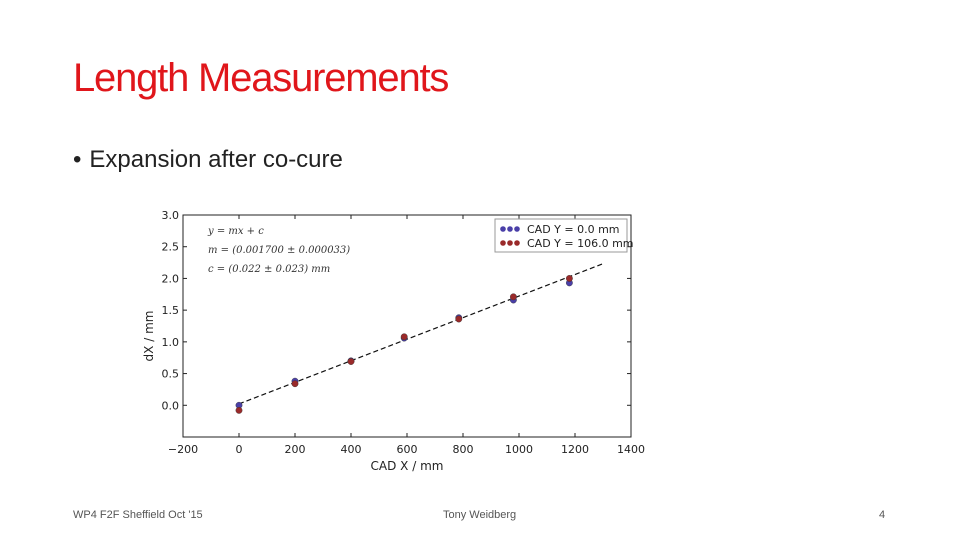 The image size is (960, 540). What do you see at coordinates (183, 449) in the screenshot?
I see `x-tick-label: −200` at bounding box center [183, 449].